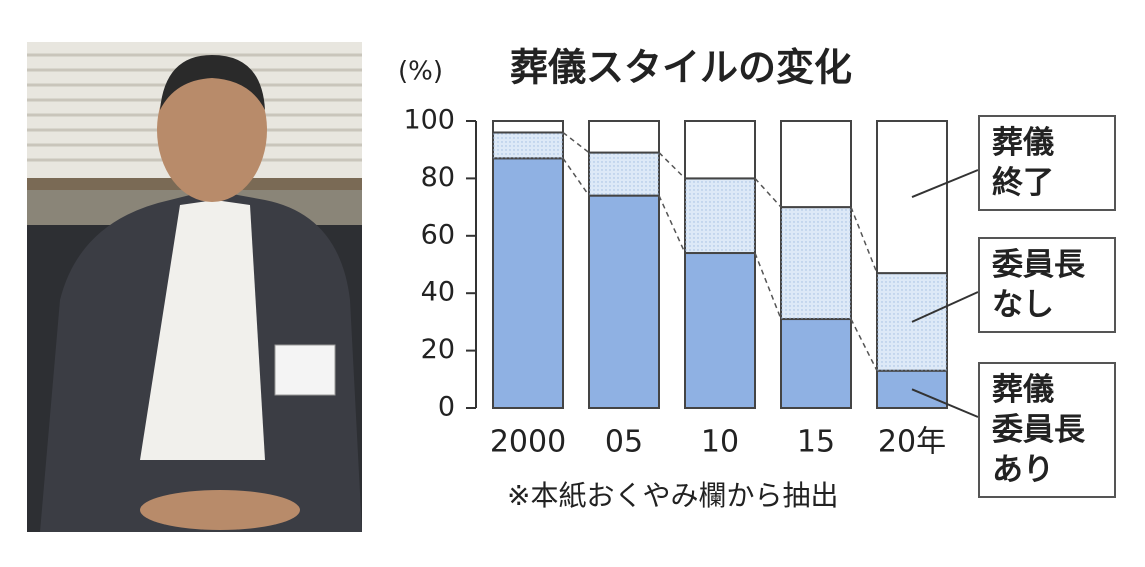 Image resolution: width=1145 pixels, height=567 pixels. I want to click on y-tick-label: 20, so click(438, 349).